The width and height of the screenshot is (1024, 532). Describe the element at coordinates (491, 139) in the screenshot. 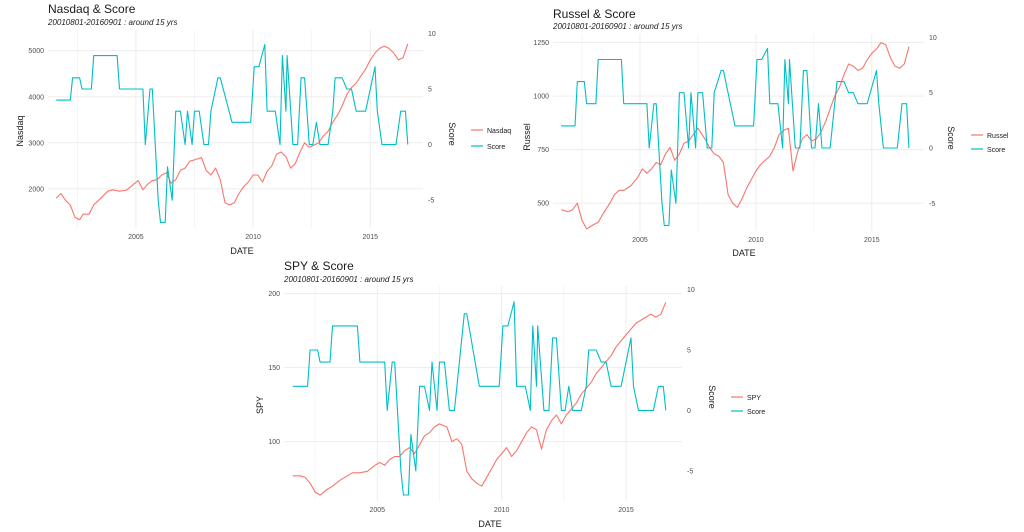

I see `legend: Nasdaq Score` at that location.